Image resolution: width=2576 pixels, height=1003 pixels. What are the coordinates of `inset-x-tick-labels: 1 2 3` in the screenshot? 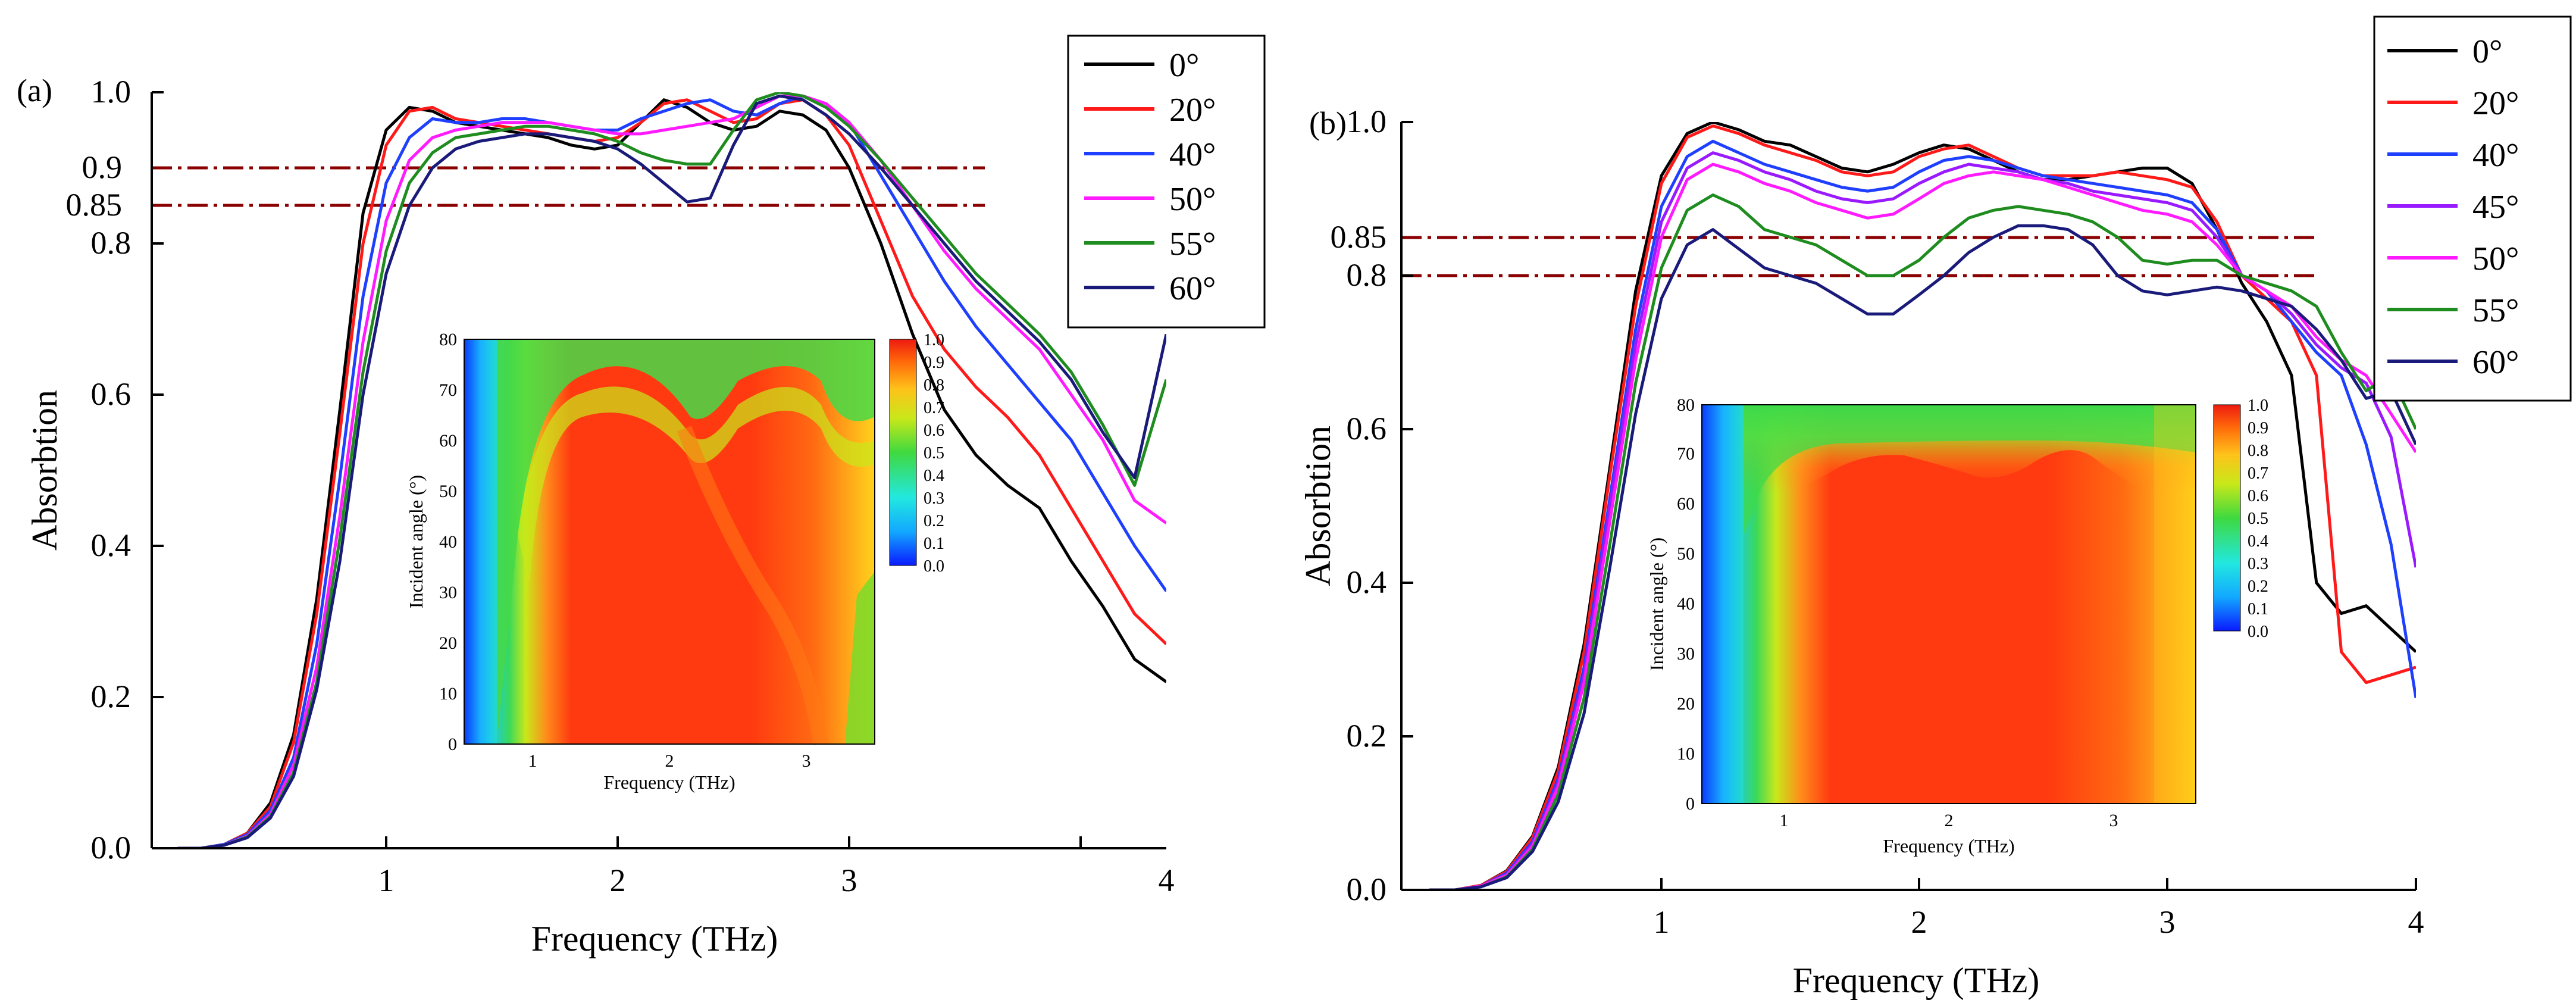 It's located at (1949, 820).